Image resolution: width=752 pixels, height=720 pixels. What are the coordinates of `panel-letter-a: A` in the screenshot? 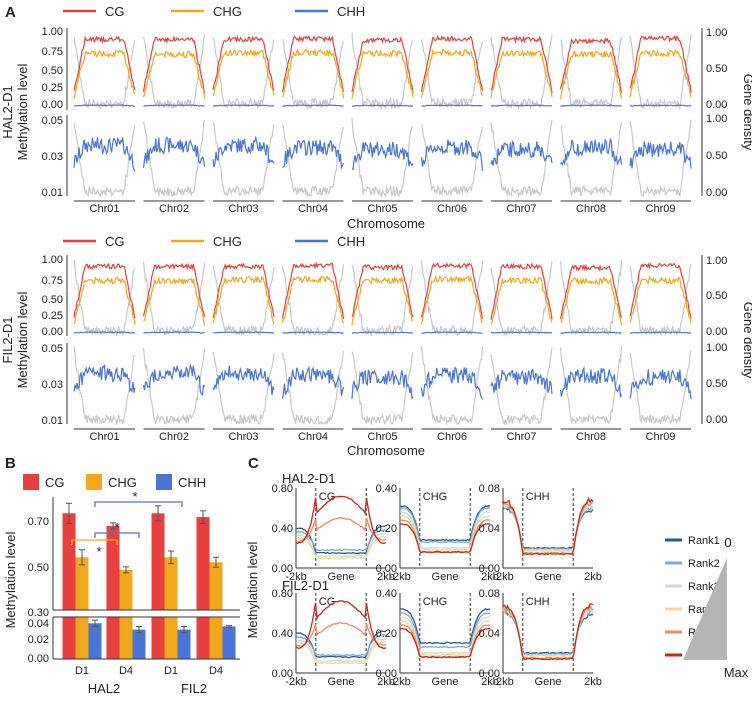 It's located at (10, 12).